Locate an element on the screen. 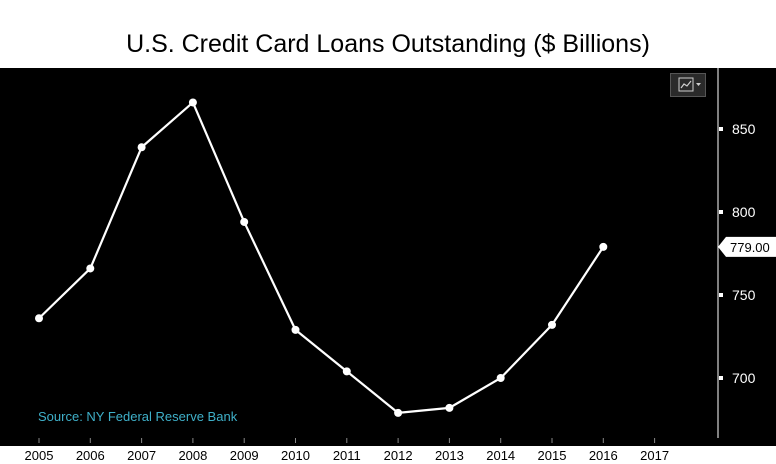  x-axis-strip is located at coordinates (388, 455).